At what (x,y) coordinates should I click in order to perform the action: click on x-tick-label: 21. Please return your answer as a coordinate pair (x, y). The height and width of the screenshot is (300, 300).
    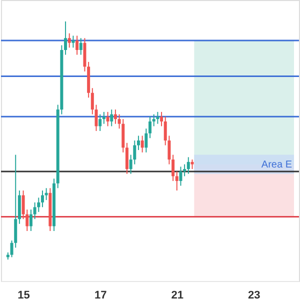
    Looking at the image, I should click on (177, 295).